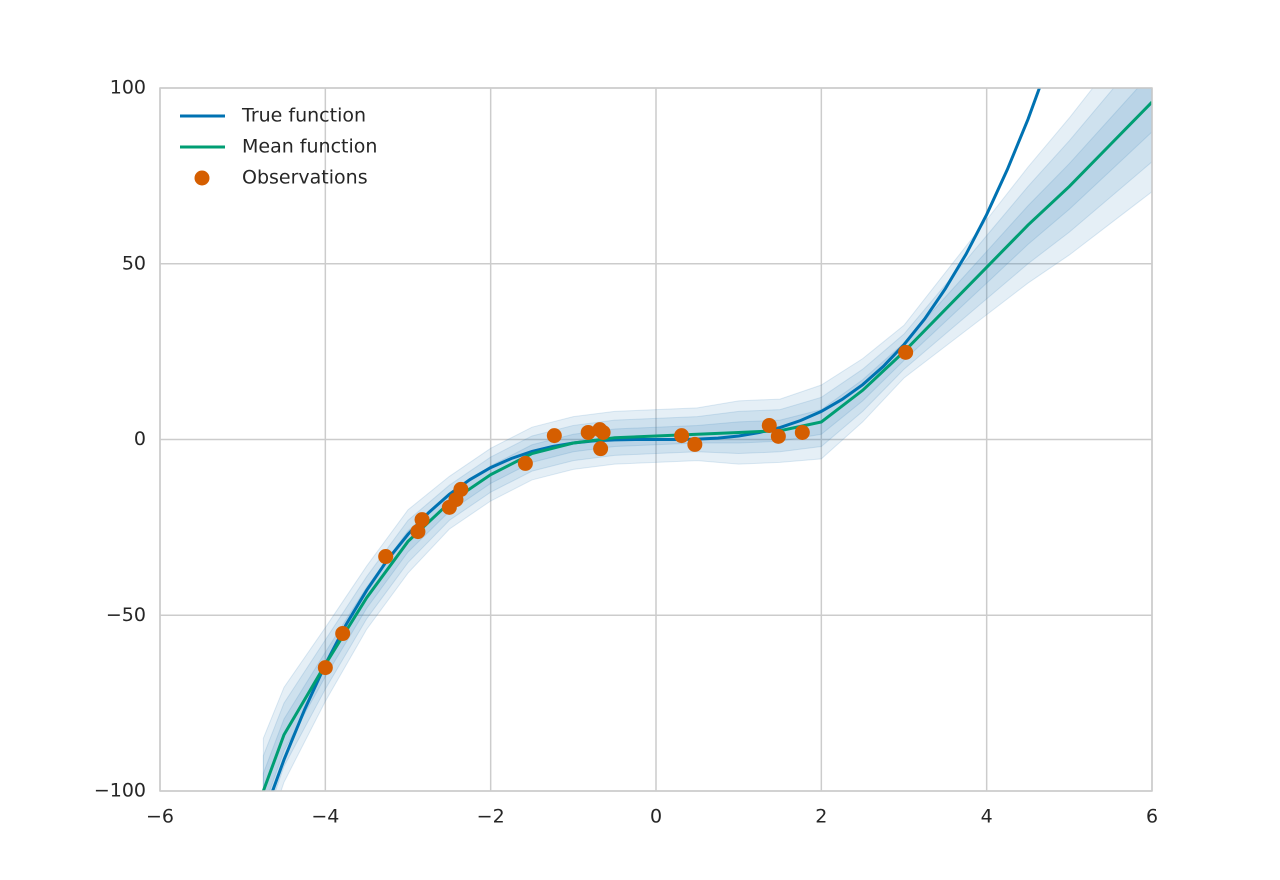 This screenshot has height=880, width=1280. I want to click on x-tick-label: 2, so click(821, 817).